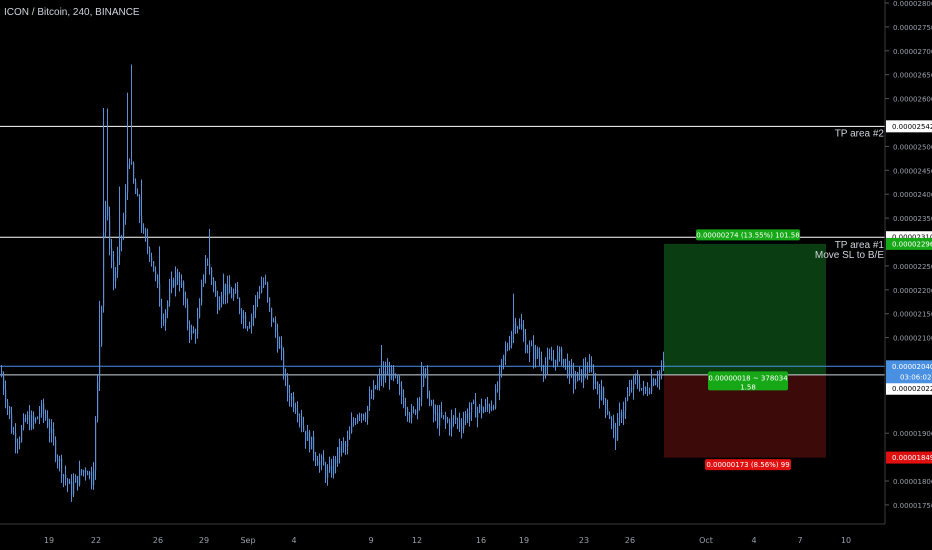 This screenshot has width=932, height=550. Describe the element at coordinates (748, 465) in the screenshot. I see `loss-label` at that location.